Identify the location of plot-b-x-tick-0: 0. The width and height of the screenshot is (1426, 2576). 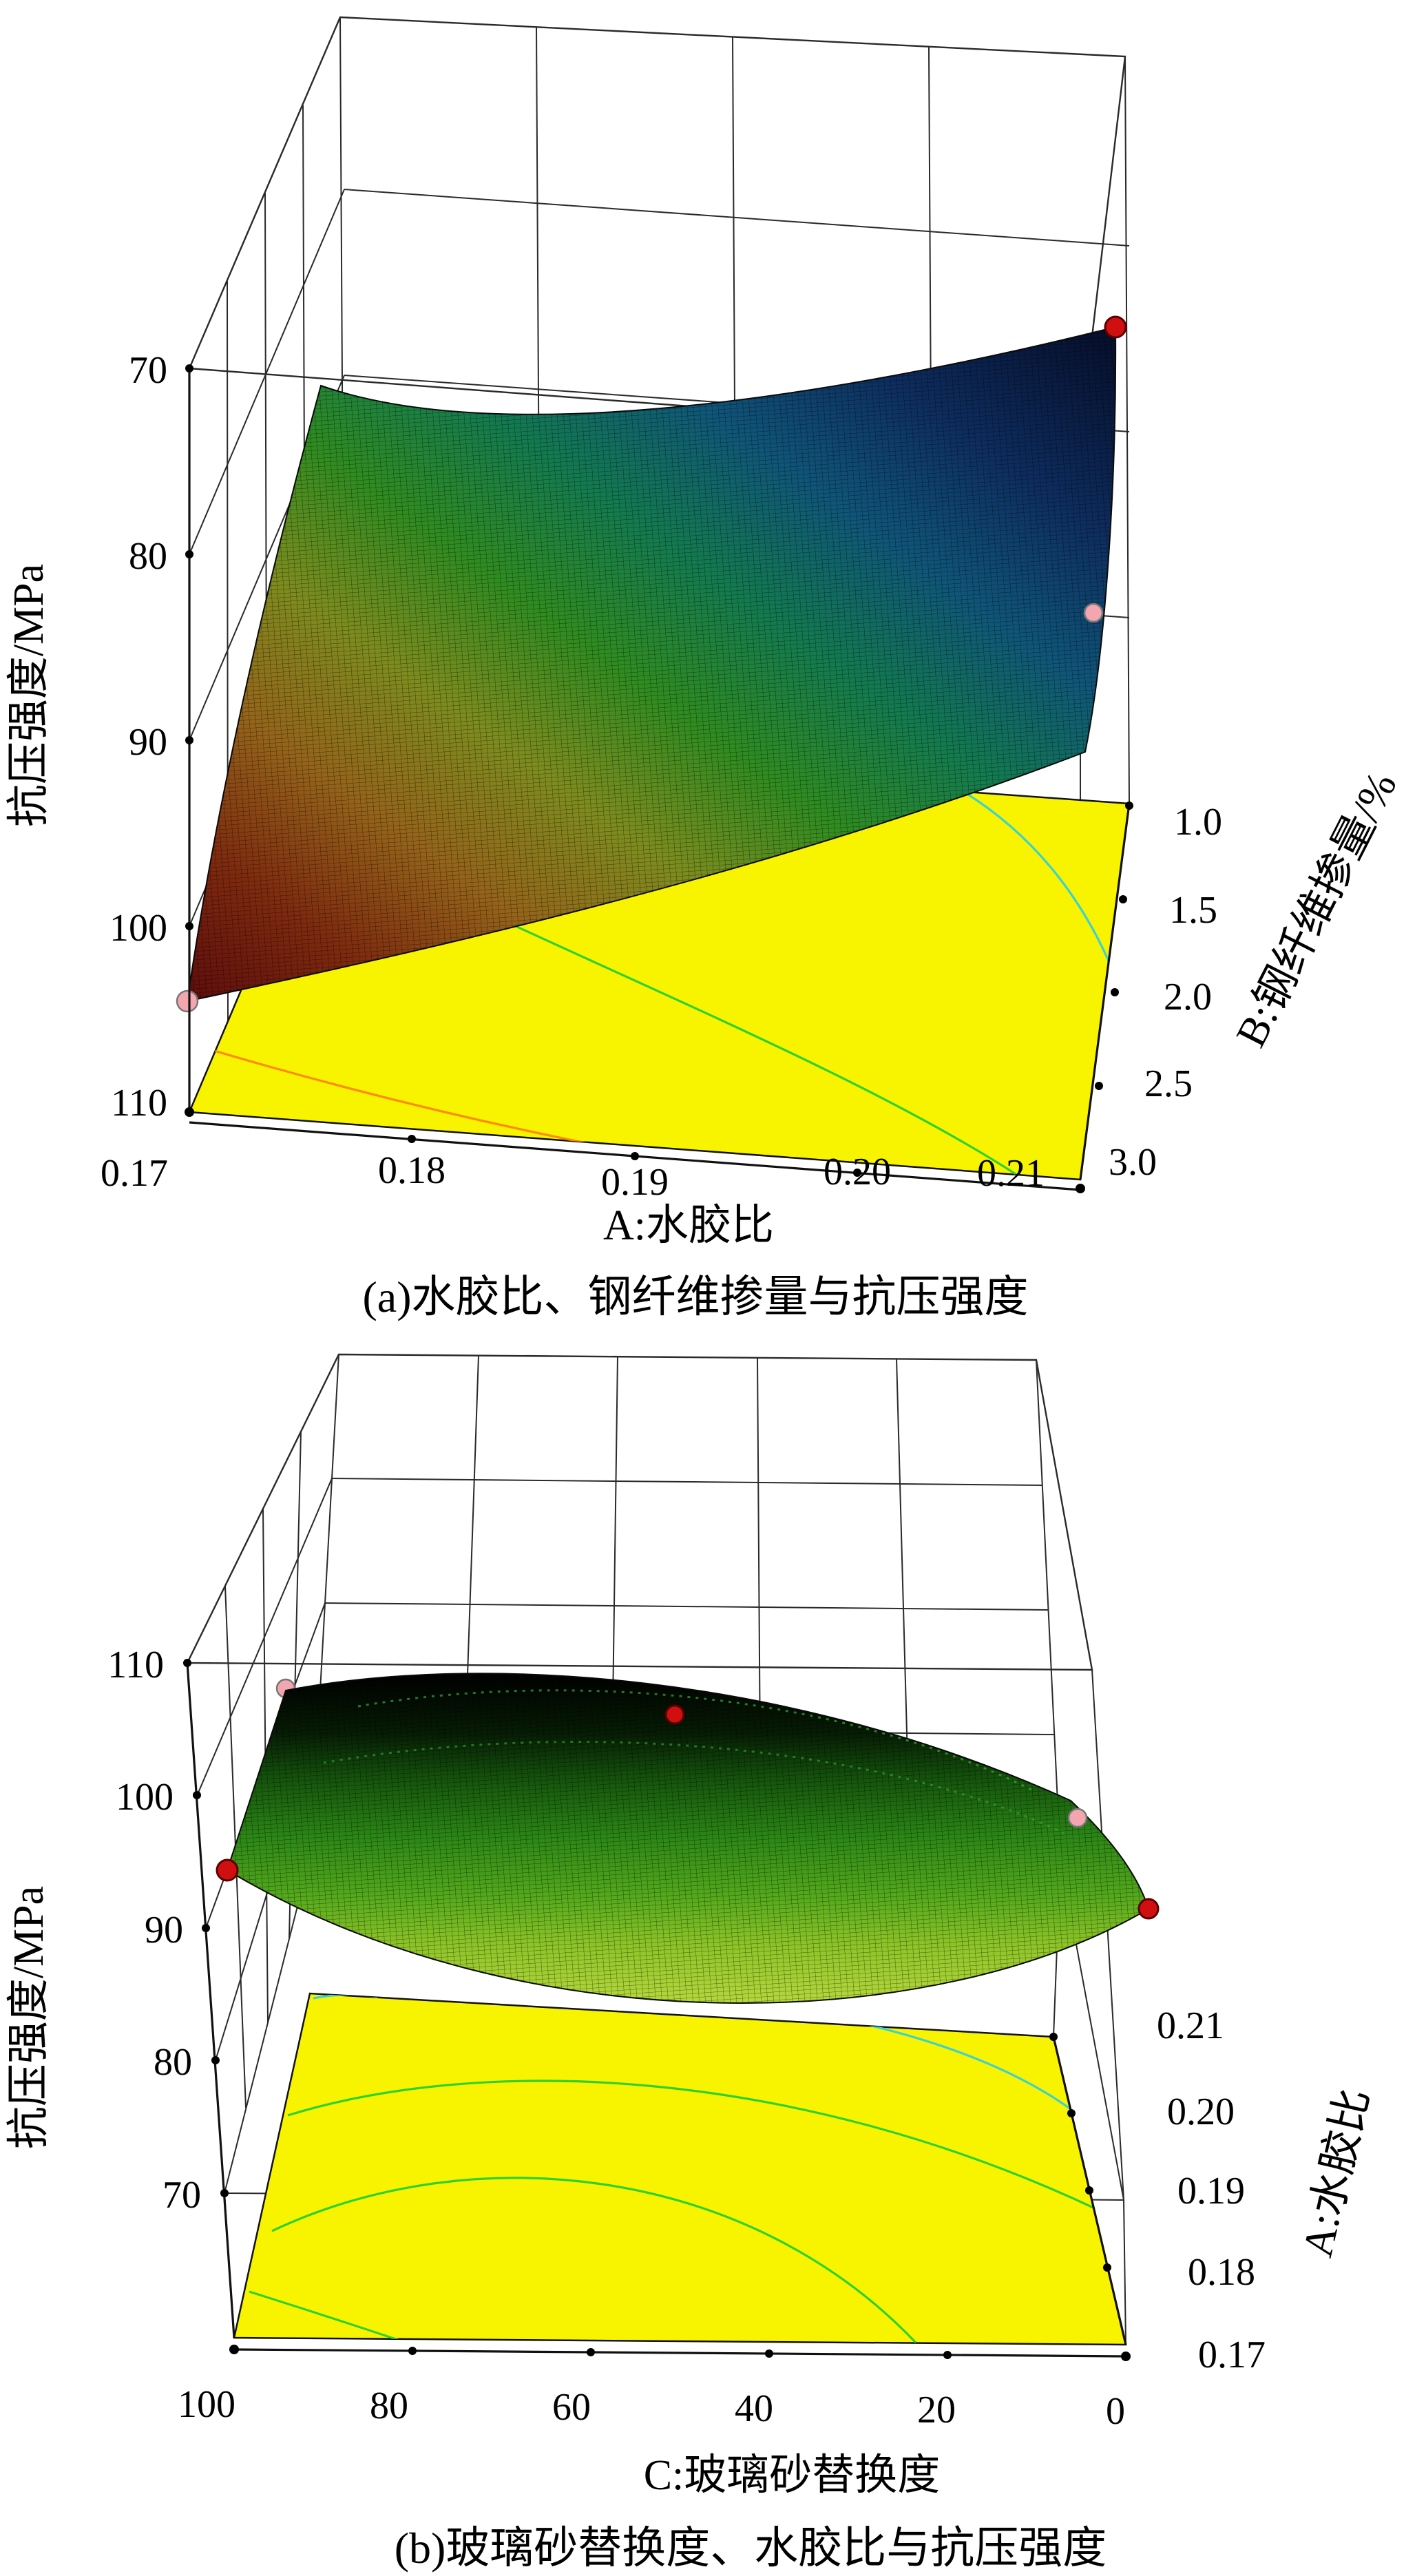
(1115, 2411).